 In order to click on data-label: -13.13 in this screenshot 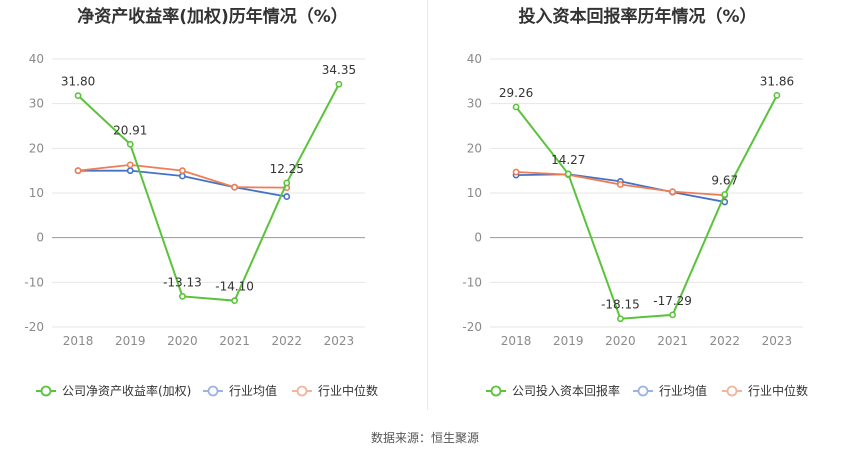, I will do `click(182, 282)`.